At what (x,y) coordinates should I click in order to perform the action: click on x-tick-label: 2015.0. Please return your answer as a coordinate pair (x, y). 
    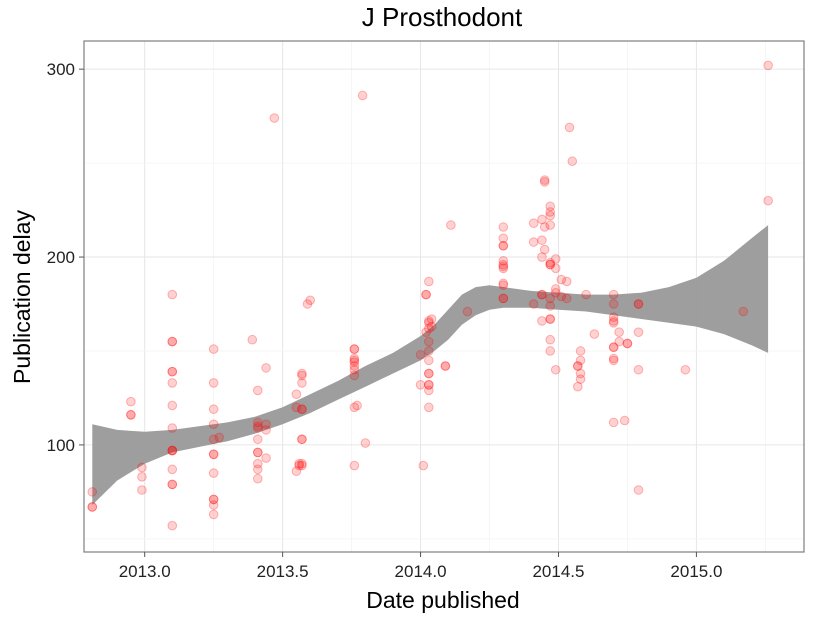
    Looking at the image, I should click on (696, 571).